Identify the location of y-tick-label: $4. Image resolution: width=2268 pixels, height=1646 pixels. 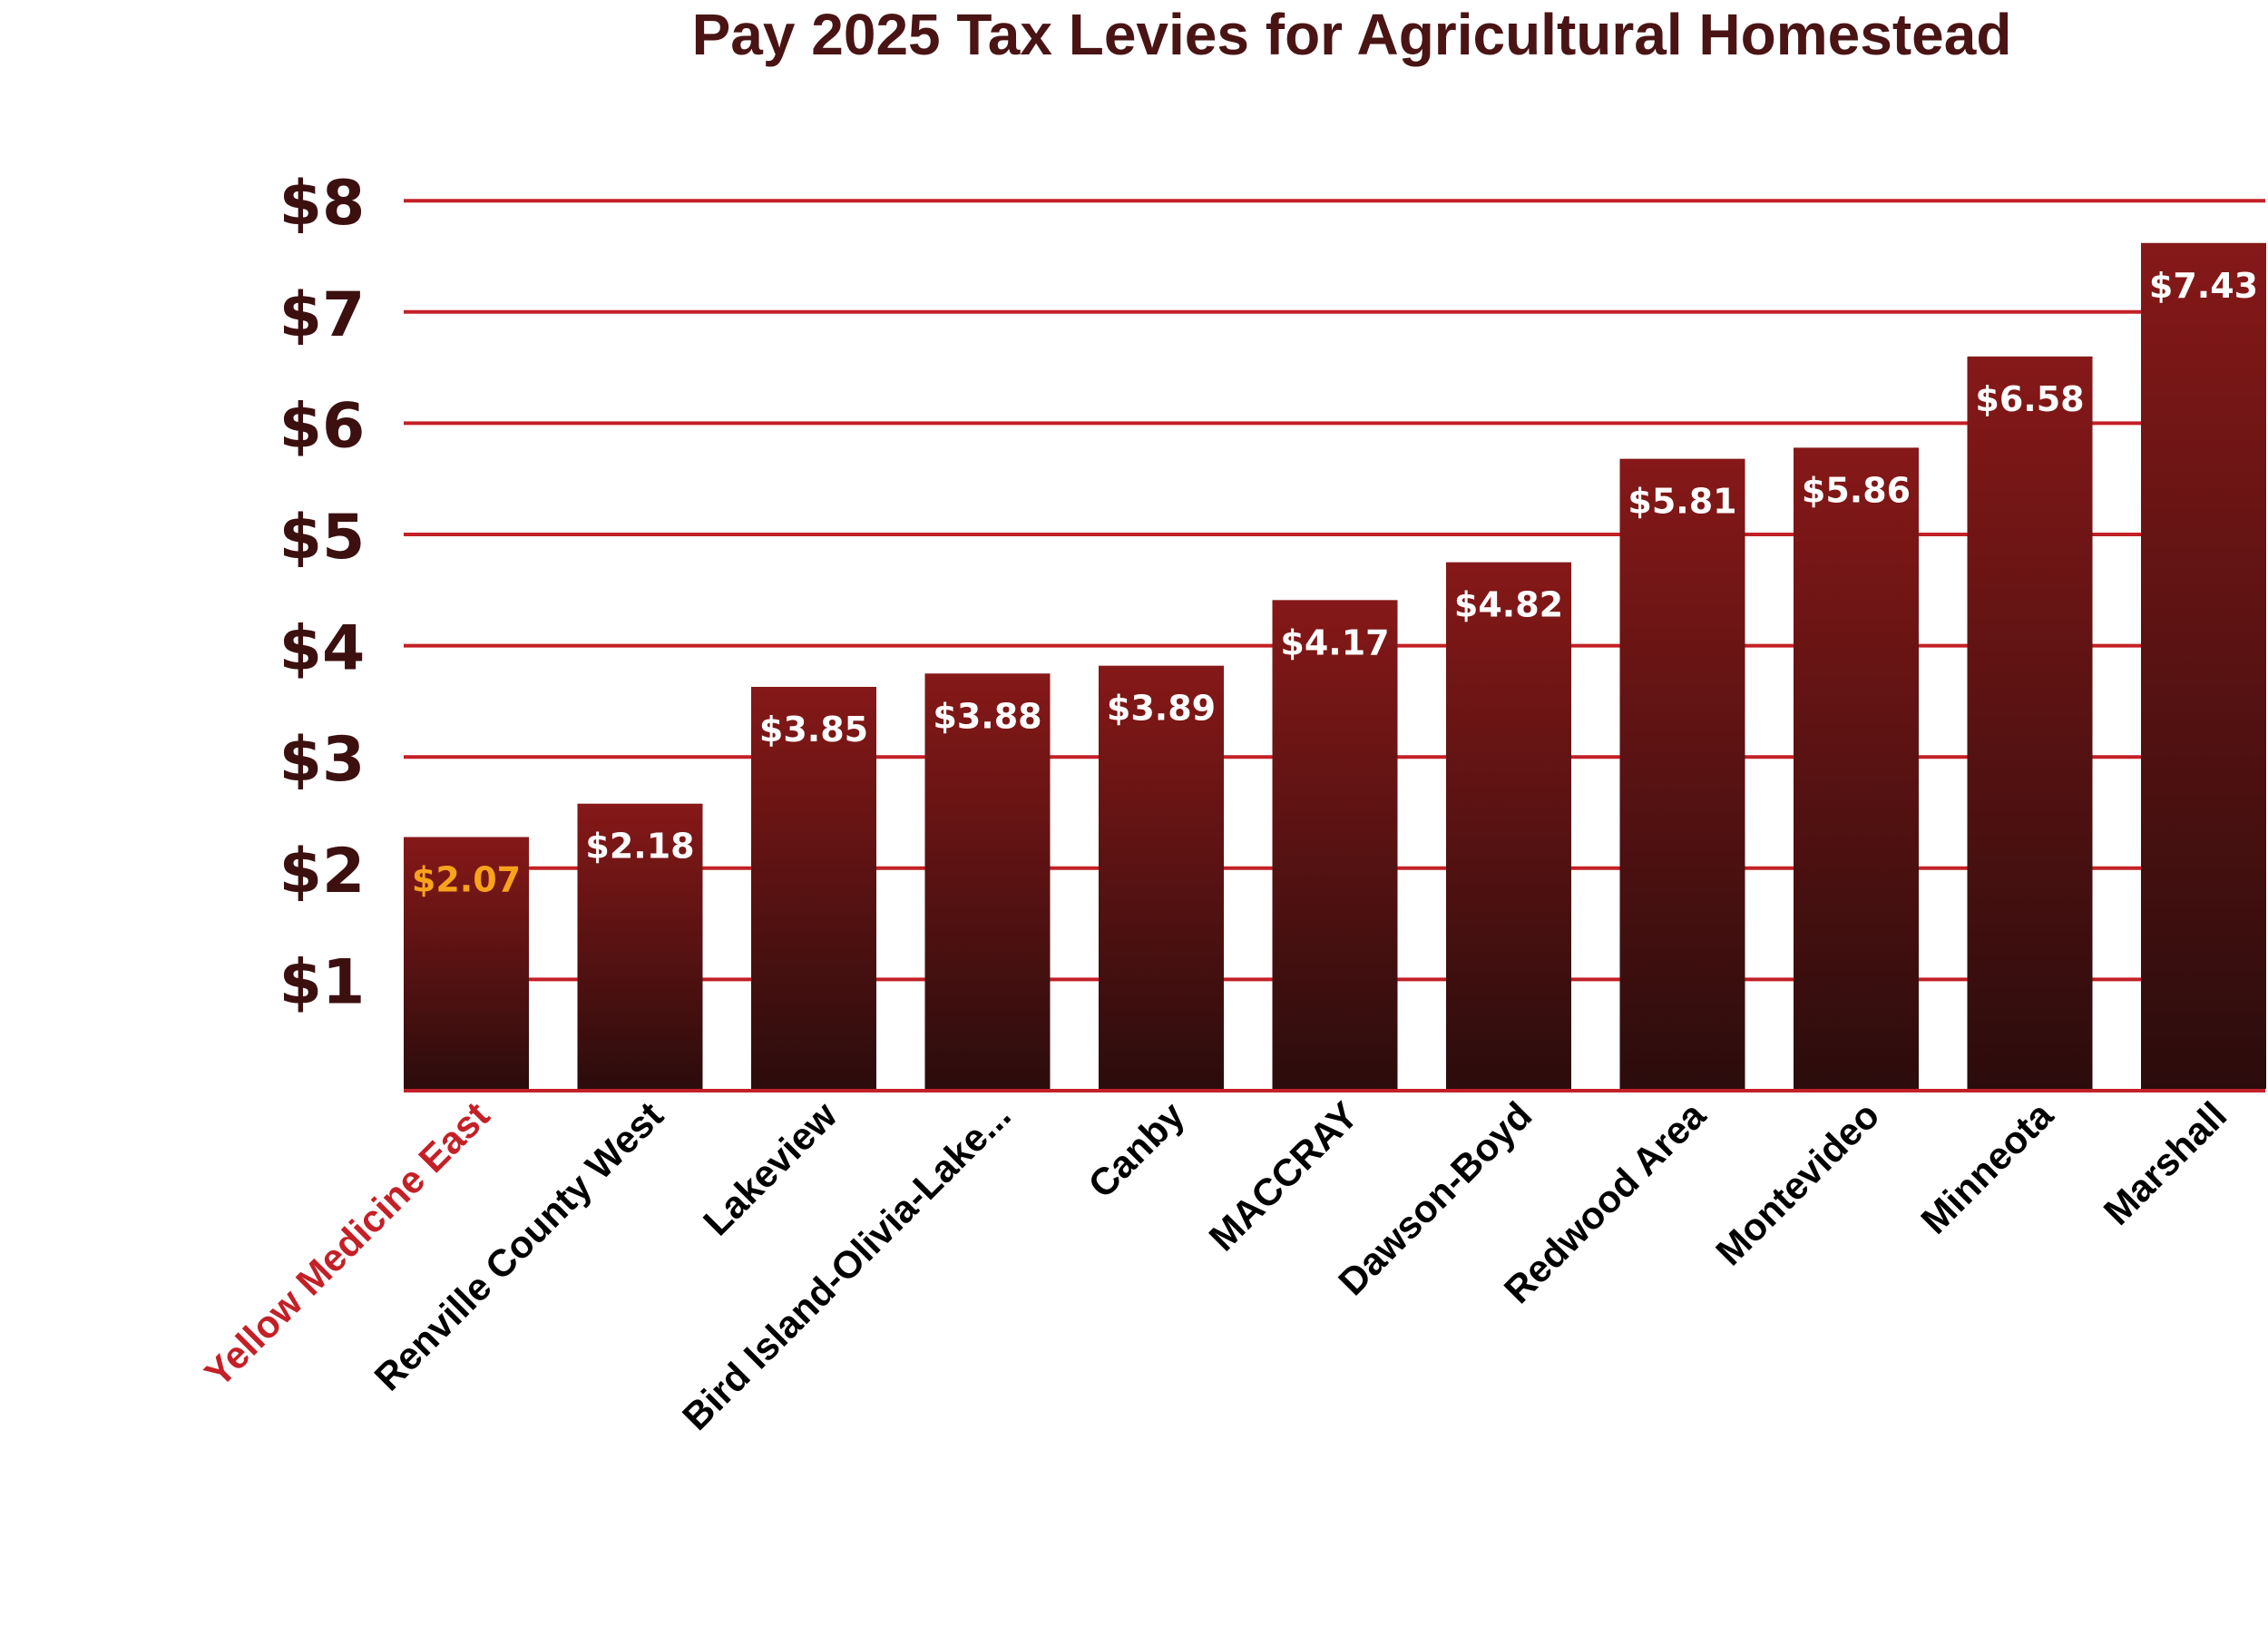
(323, 649).